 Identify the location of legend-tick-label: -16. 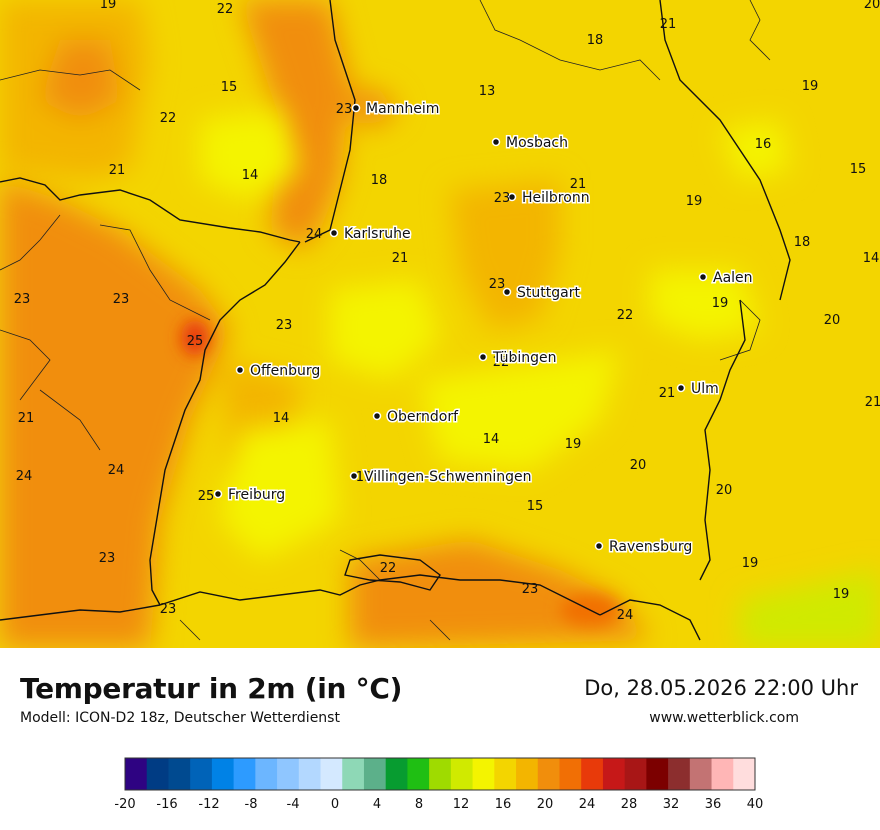
(166, 804).